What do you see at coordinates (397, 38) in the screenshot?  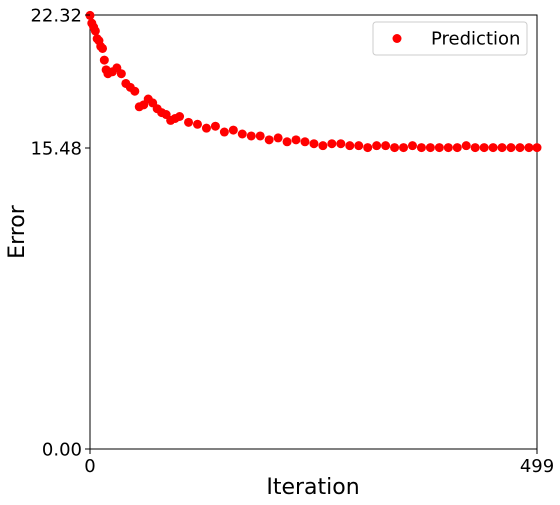 I see `legend-marker` at bounding box center [397, 38].